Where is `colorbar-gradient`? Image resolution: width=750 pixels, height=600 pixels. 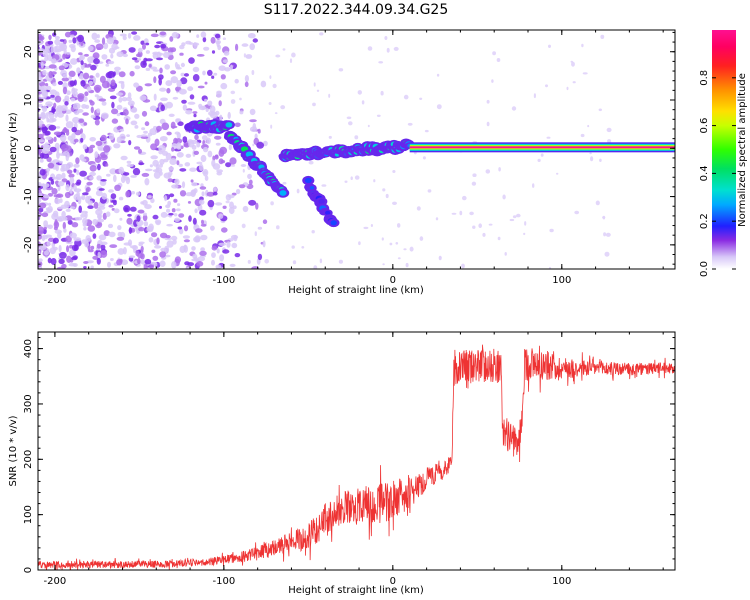
colorbar-gradient is located at coordinates (724, 149).